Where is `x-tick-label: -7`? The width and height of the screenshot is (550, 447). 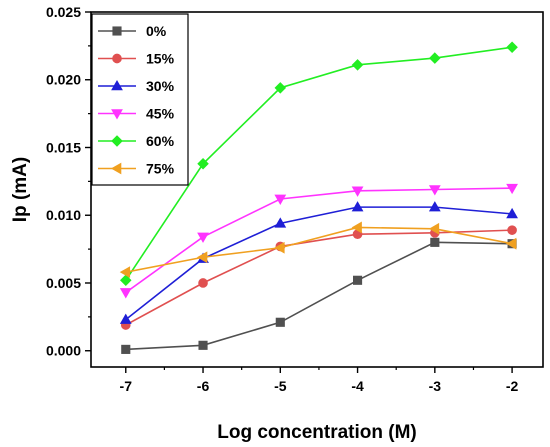 x-tick-label: -7 is located at coordinates (126, 386).